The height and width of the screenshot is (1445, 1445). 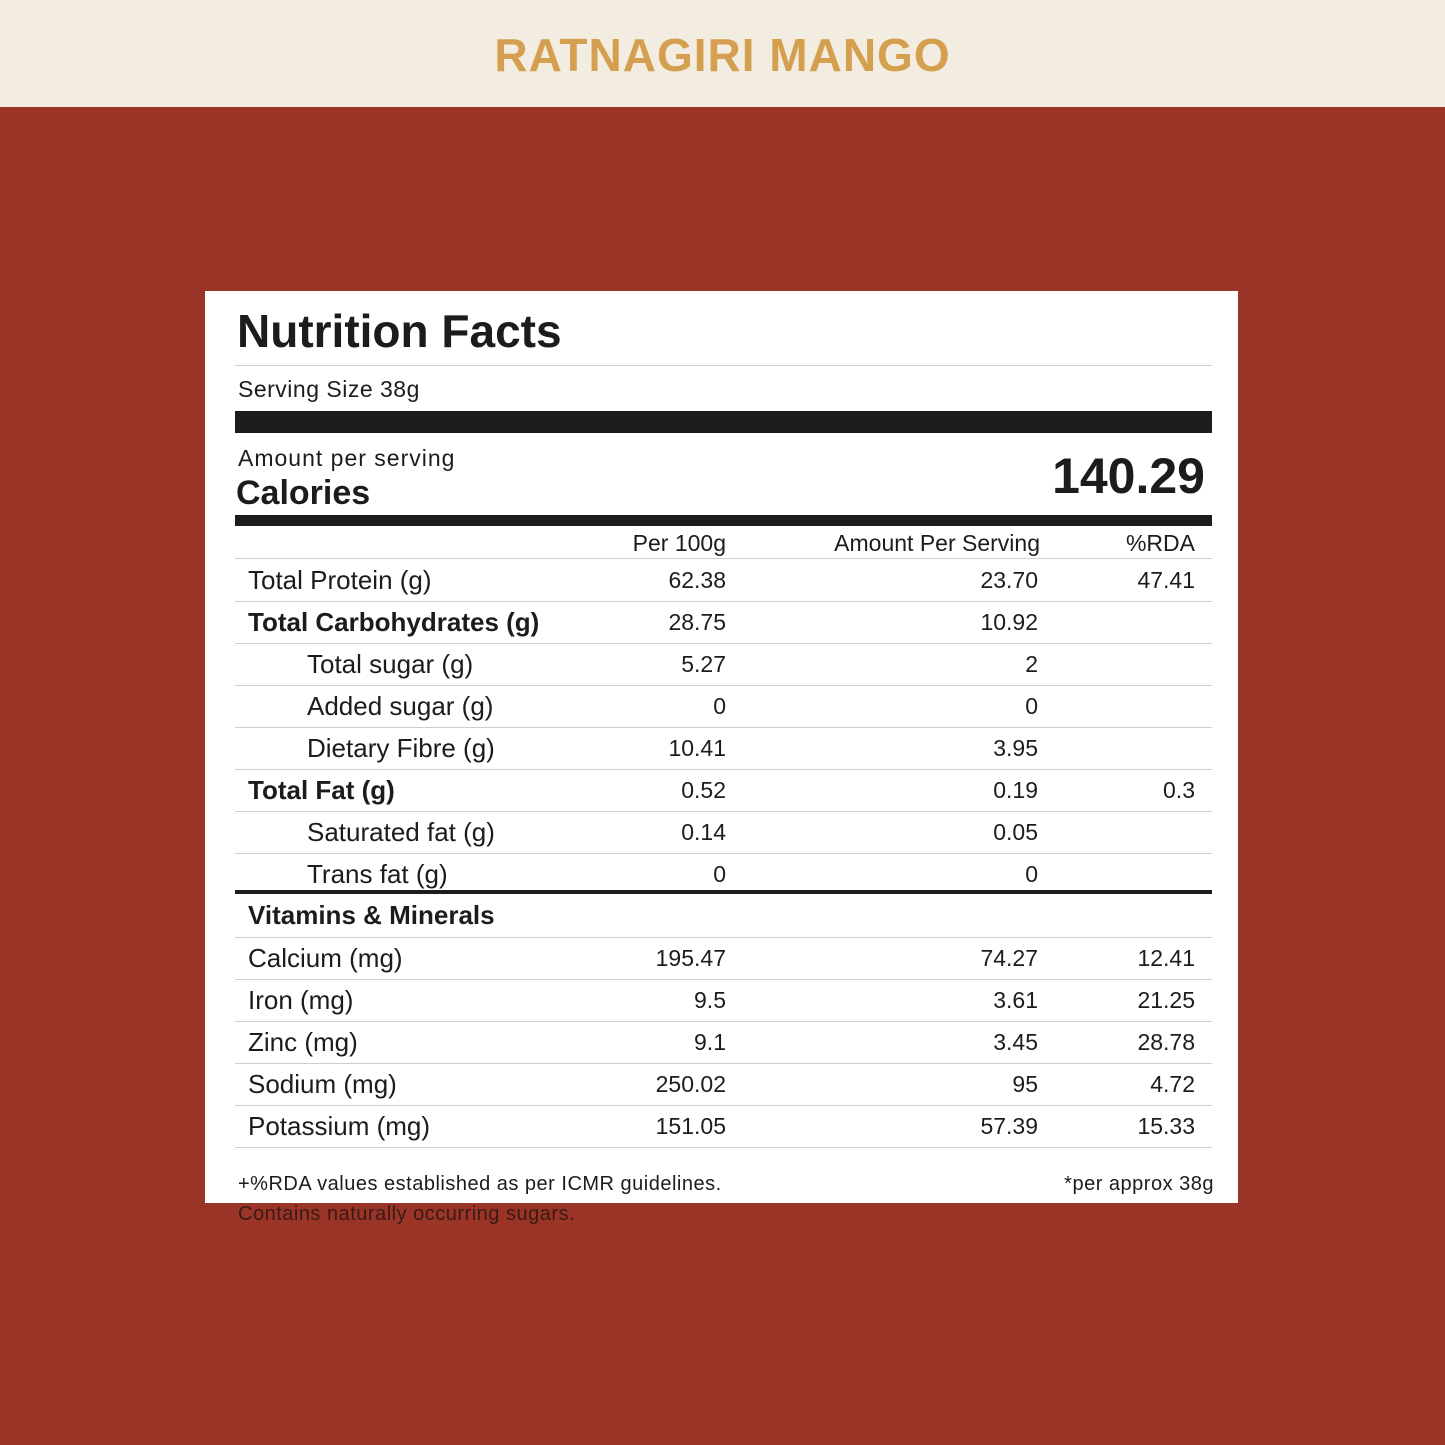 What do you see at coordinates (1031, 664) in the screenshot?
I see `per-serving: 2` at bounding box center [1031, 664].